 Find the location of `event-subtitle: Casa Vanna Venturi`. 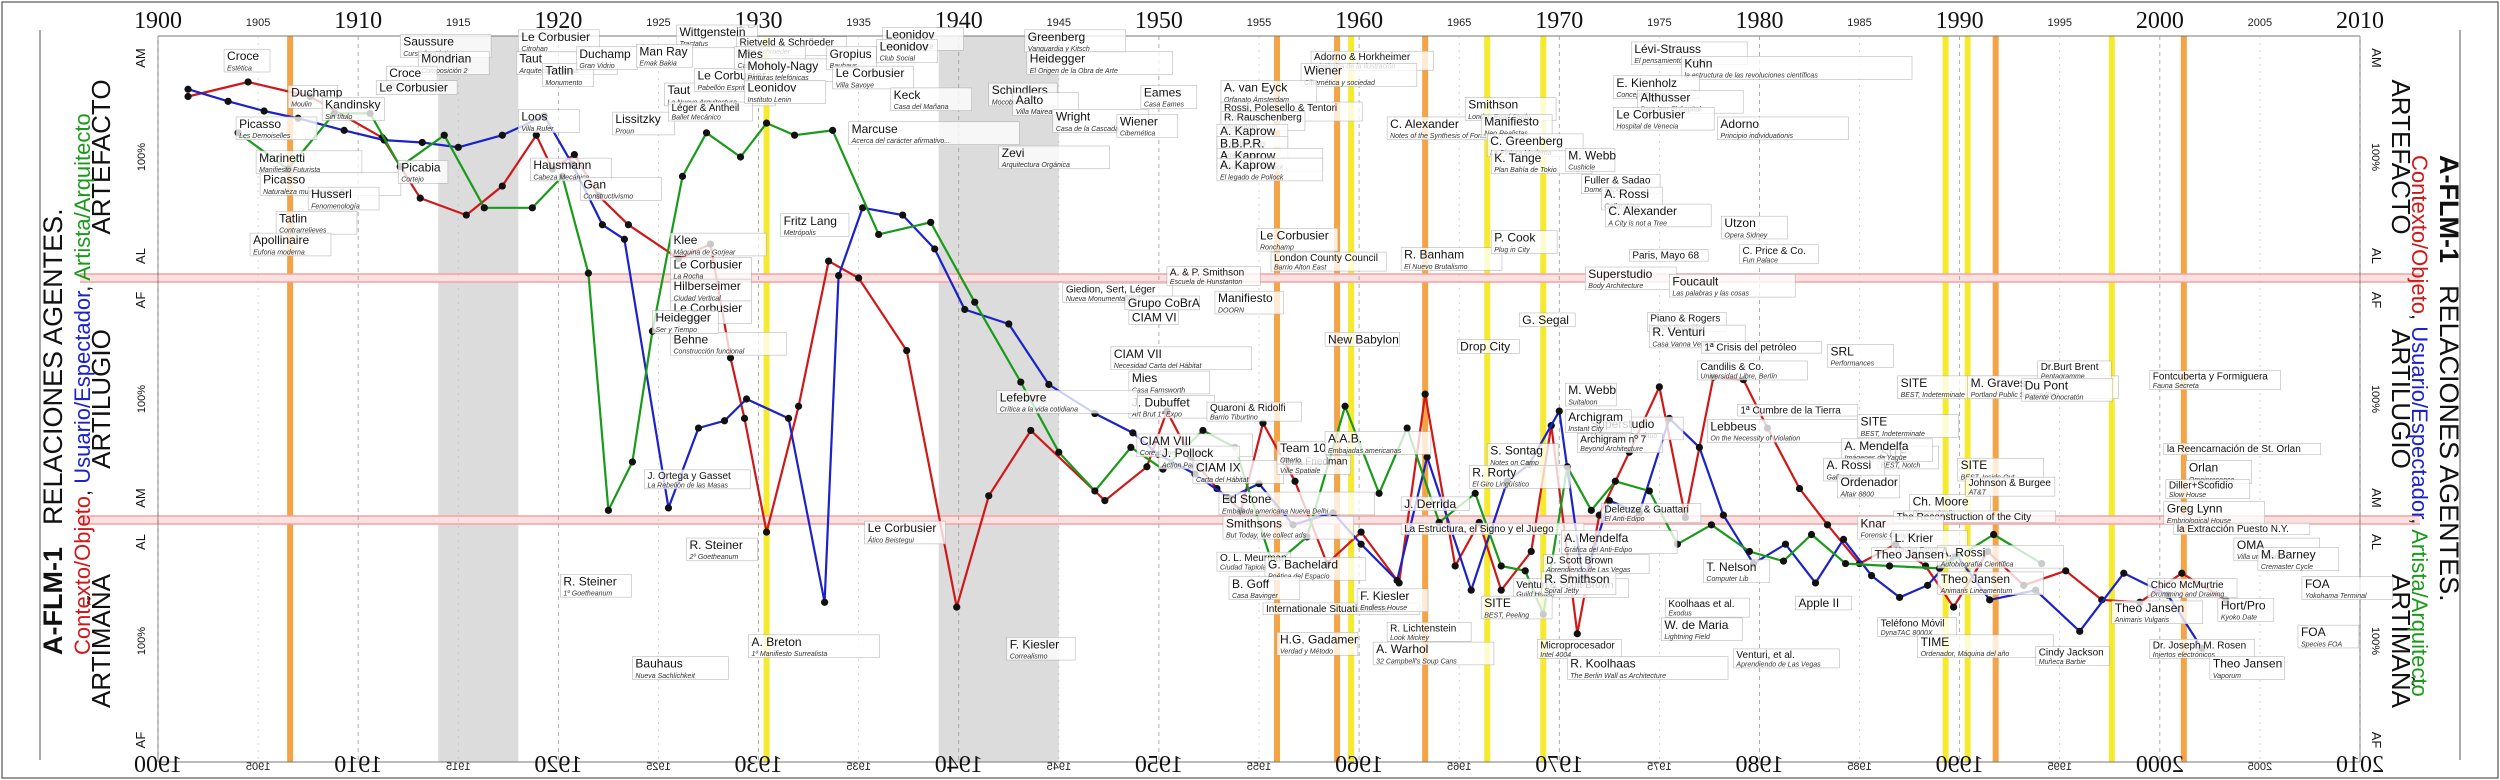

event-subtitle: Casa Vanna Venturi is located at coordinates (1683, 344).